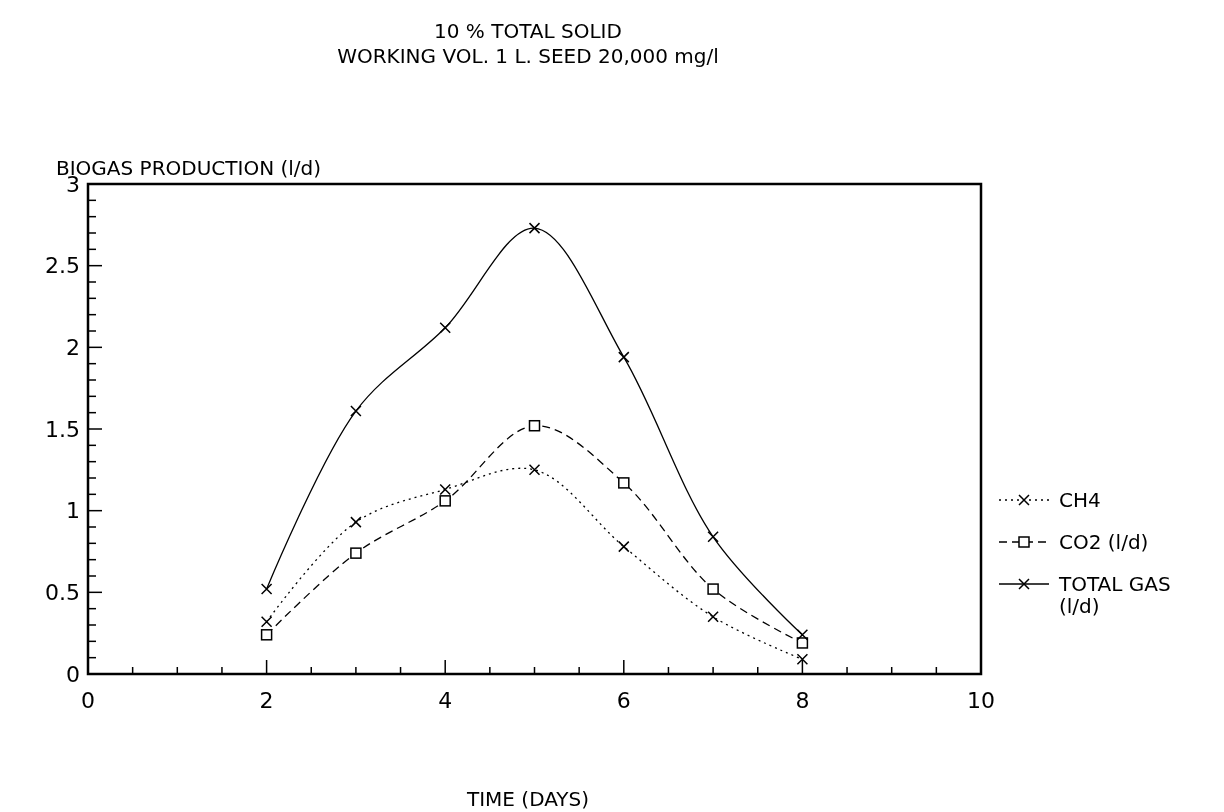 The height and width of the screenshot is (812, 1224). I want to click on x-axis-title: TIME (DAYS), so click(527, 799).